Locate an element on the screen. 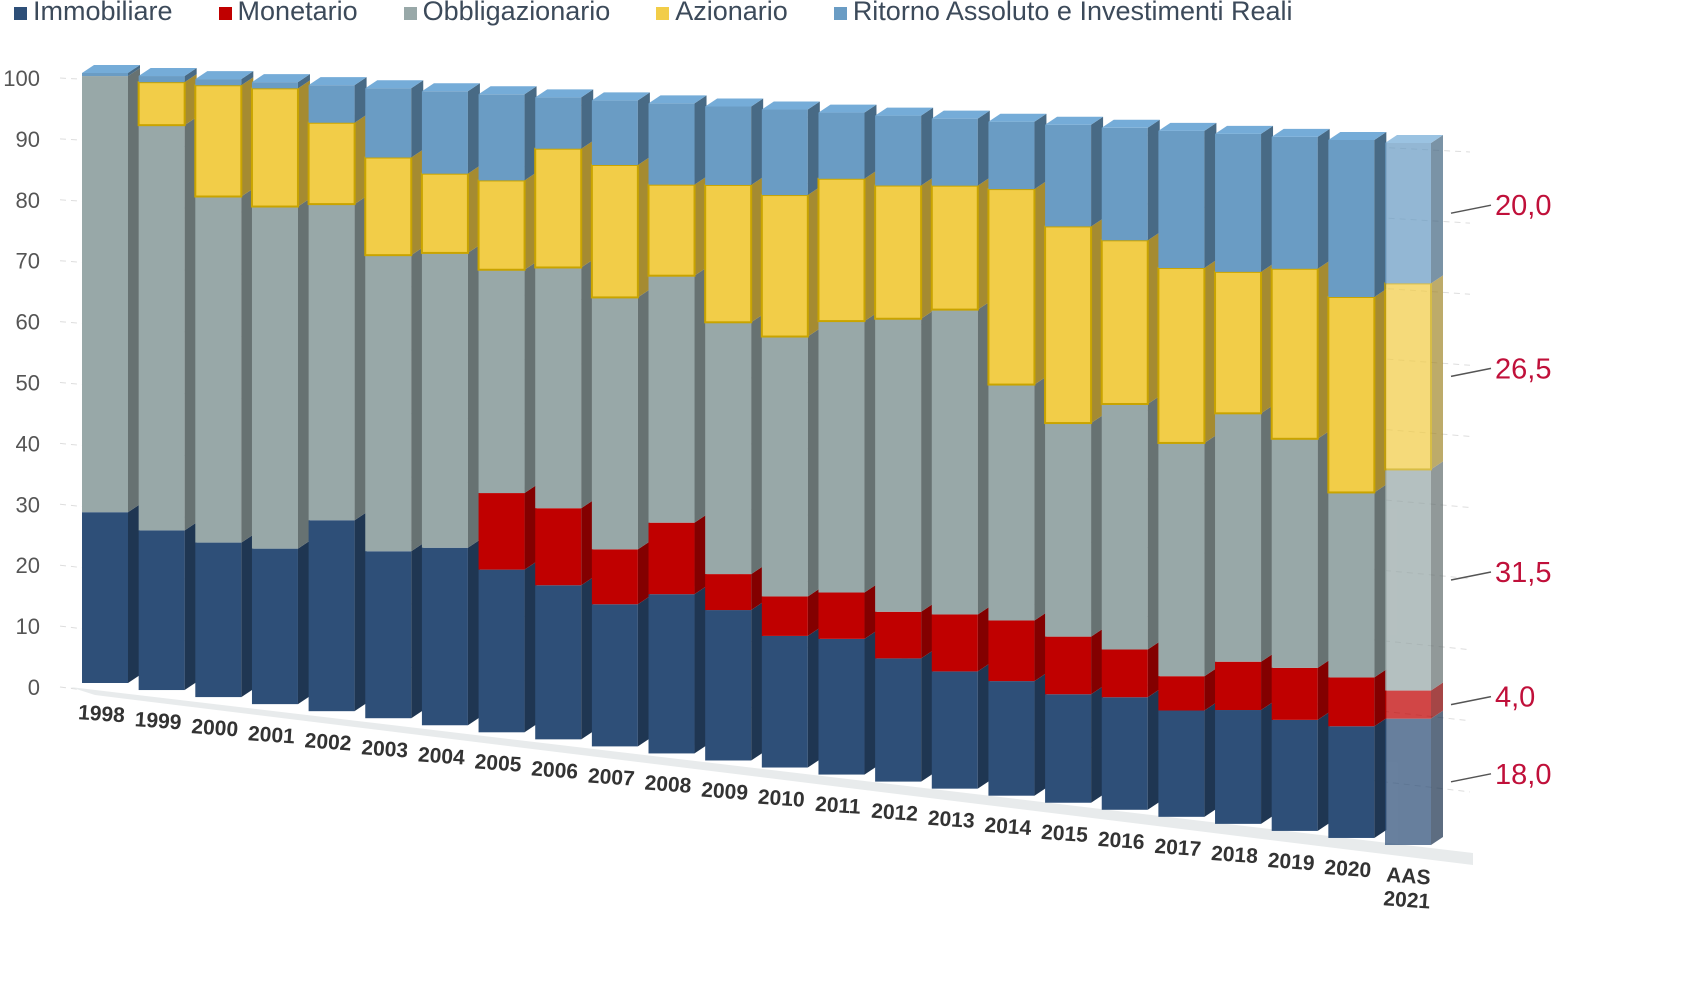 This screenshot has height=1004, width=1701. legend-swatch is located at coordinates (840, 13).